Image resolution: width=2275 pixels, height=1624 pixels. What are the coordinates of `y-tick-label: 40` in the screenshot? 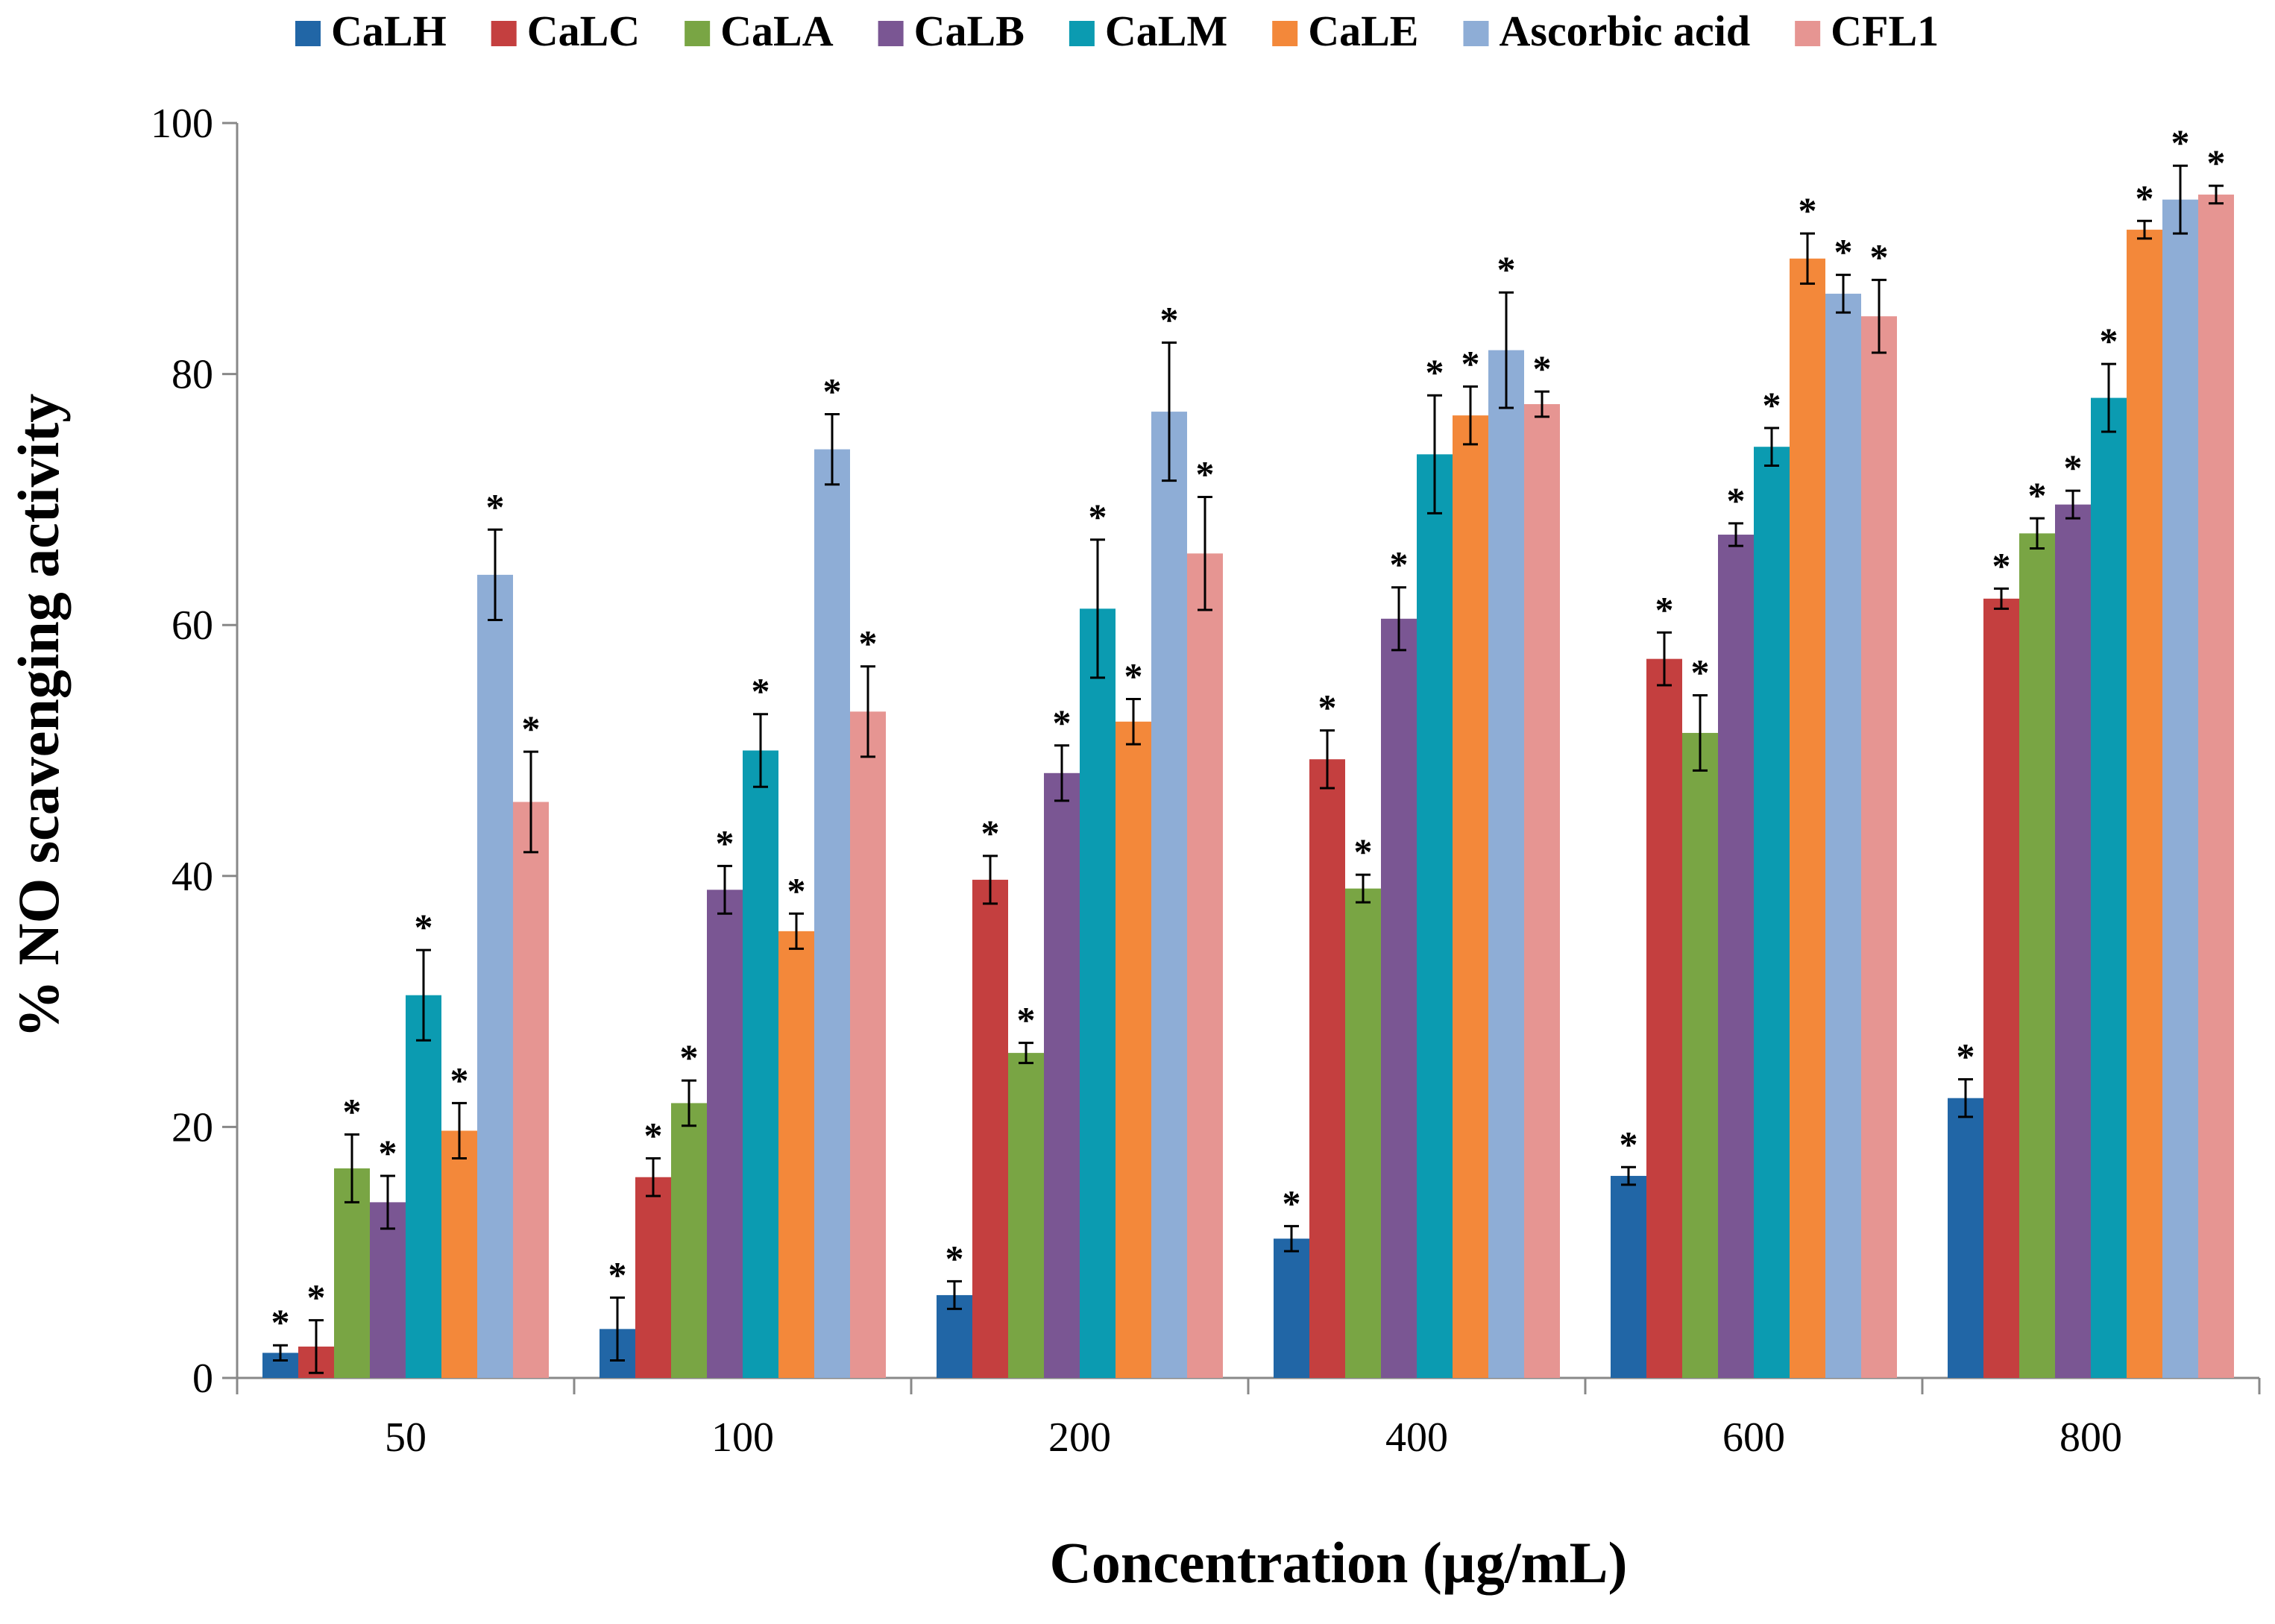 It's located at (193, 877).